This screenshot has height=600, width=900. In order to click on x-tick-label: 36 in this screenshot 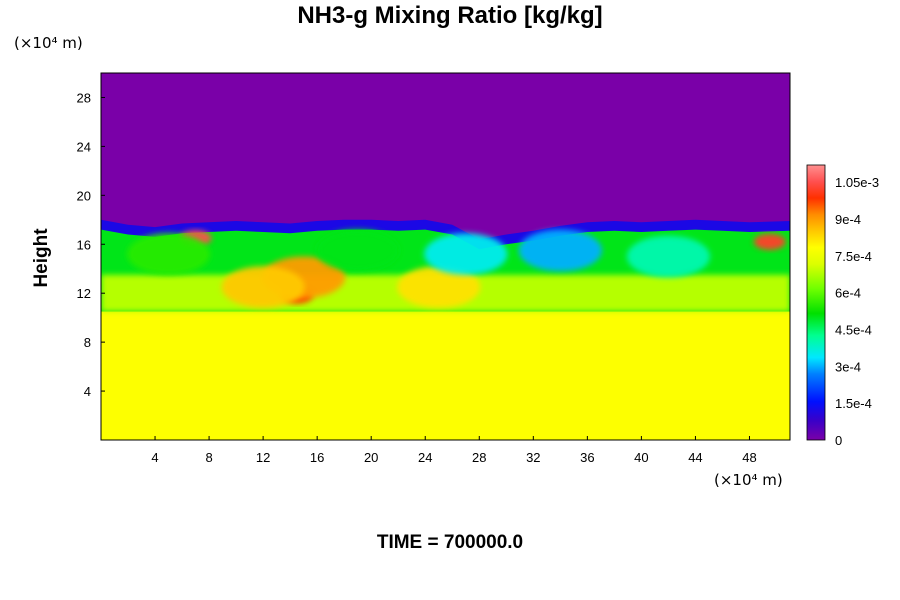, I will do `click(587, 457)`.